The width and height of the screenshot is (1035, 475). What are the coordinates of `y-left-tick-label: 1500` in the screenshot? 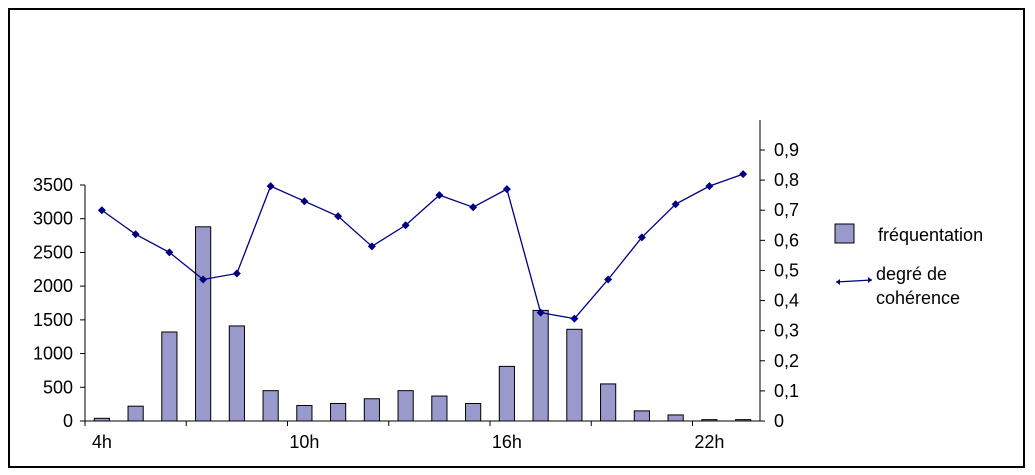 It's located at (53, 320).